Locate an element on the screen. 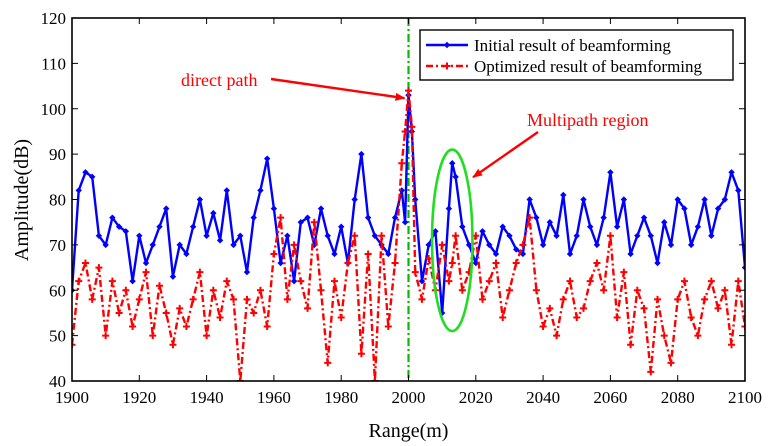 The height and width of the screenshot is (446, 781). y-tick-label: 110 is located at coordinates (53, 63).